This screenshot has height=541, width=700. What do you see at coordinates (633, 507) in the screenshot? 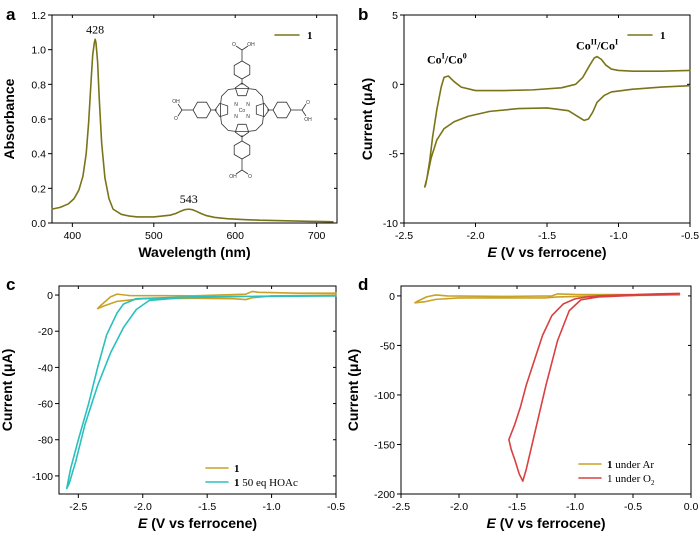
I see `x-tick-label-d: -0.5` at bounding box center [633, 507].